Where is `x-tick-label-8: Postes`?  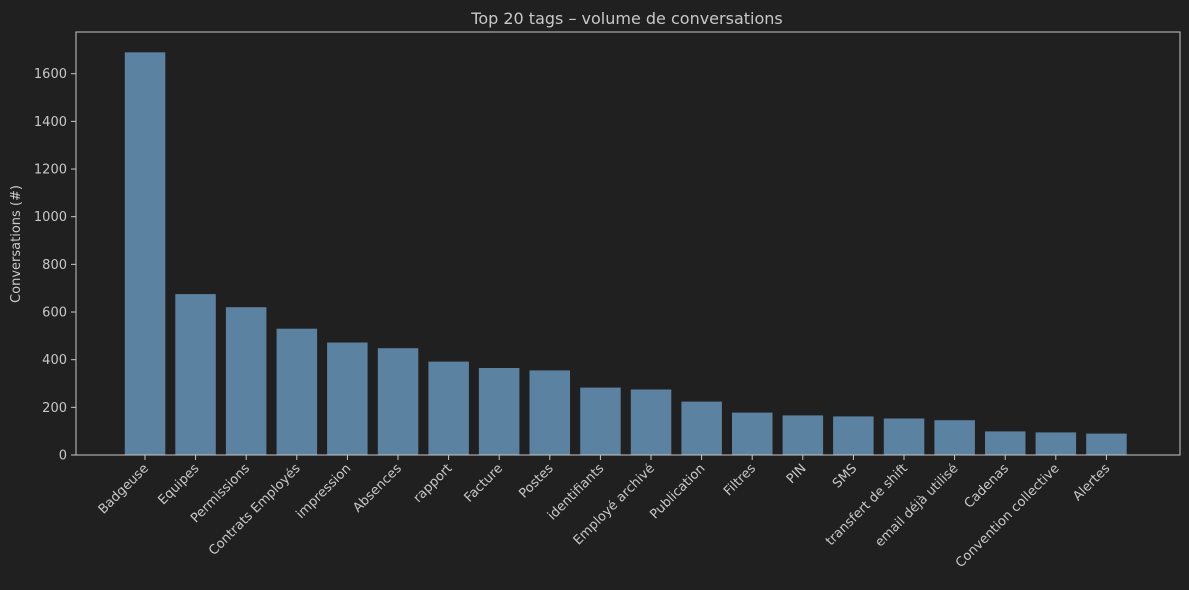 x-tick-label-8: Postes is located at coordinates (536, 481).